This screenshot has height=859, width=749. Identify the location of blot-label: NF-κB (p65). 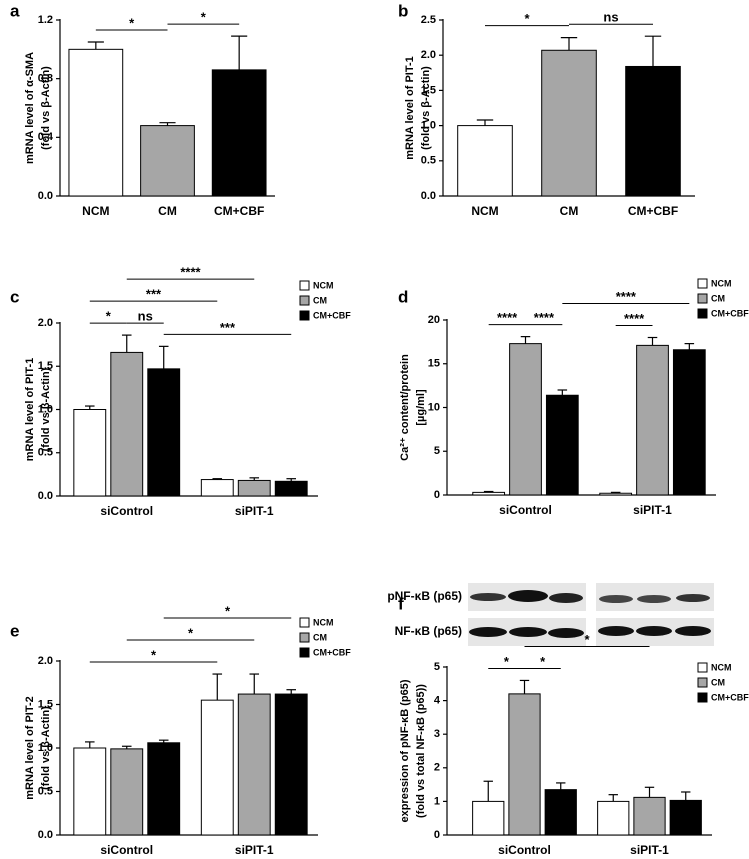
(428, 631).